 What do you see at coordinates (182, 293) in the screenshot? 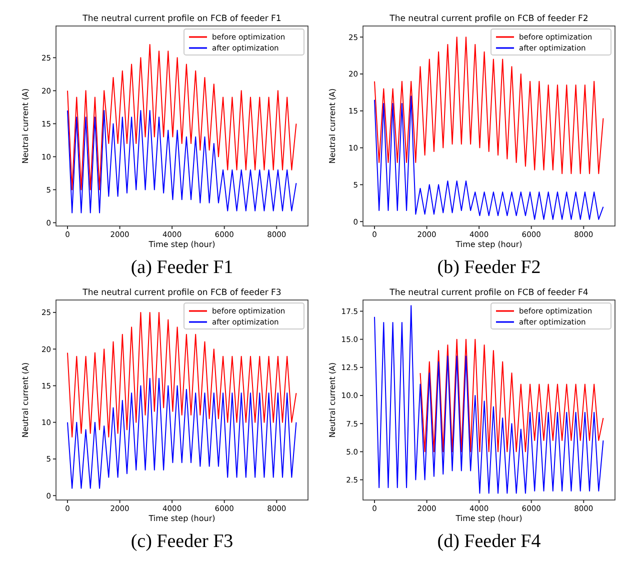
I see `chart-title: The neutral current profile on FCB of feeder F3` at bounding box center [182, 293].